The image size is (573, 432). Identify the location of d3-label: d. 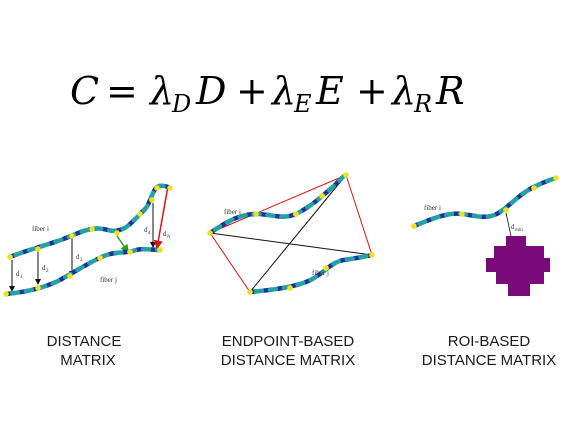
(78, 257).